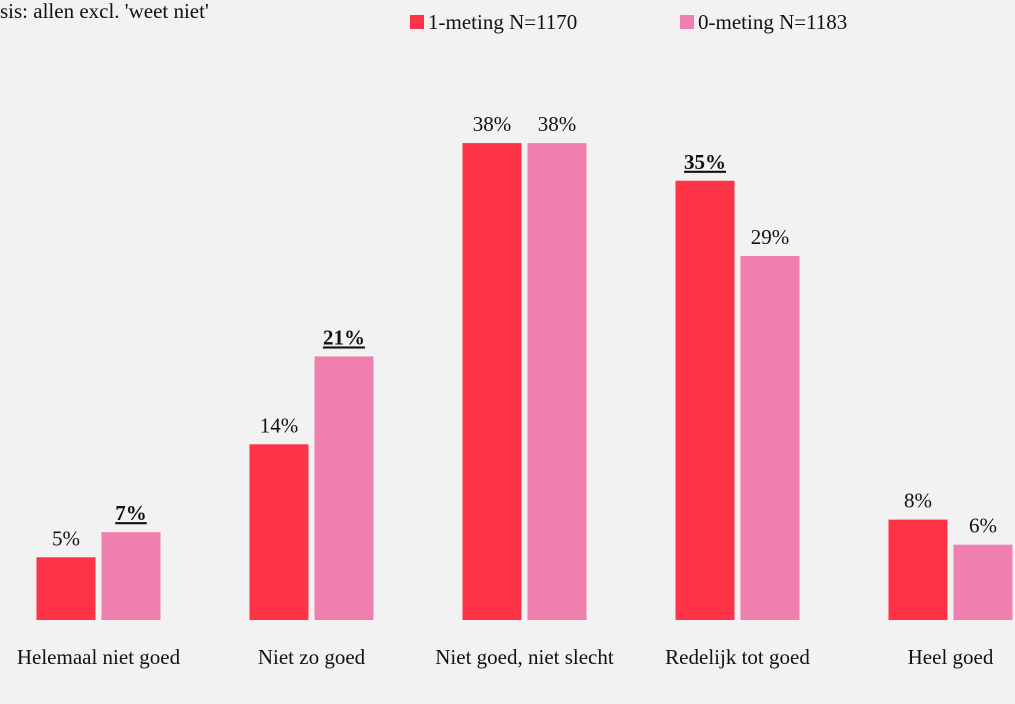 This screenshot has height=704, width=1015. Describe the element at coordinates (983, 526) in the screenshot. I see `data-label: 6%` at that location.